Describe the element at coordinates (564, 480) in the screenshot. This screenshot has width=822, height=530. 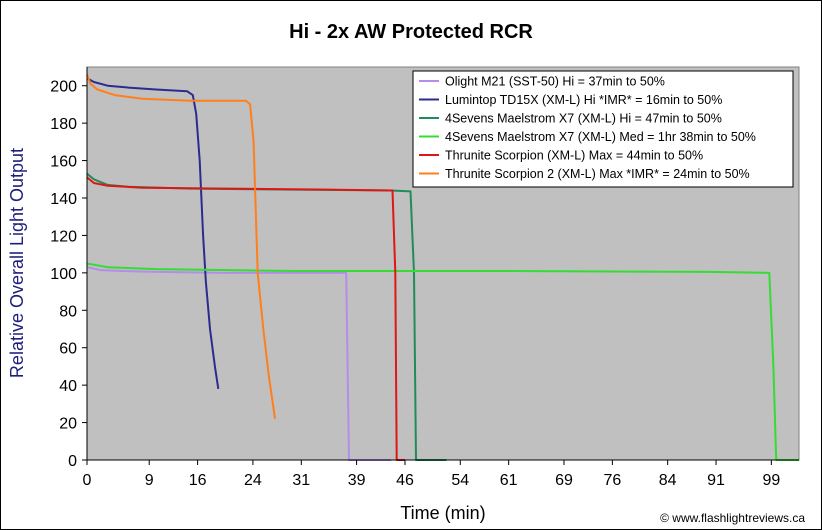
I see `x-tick-label: 69` at that location.